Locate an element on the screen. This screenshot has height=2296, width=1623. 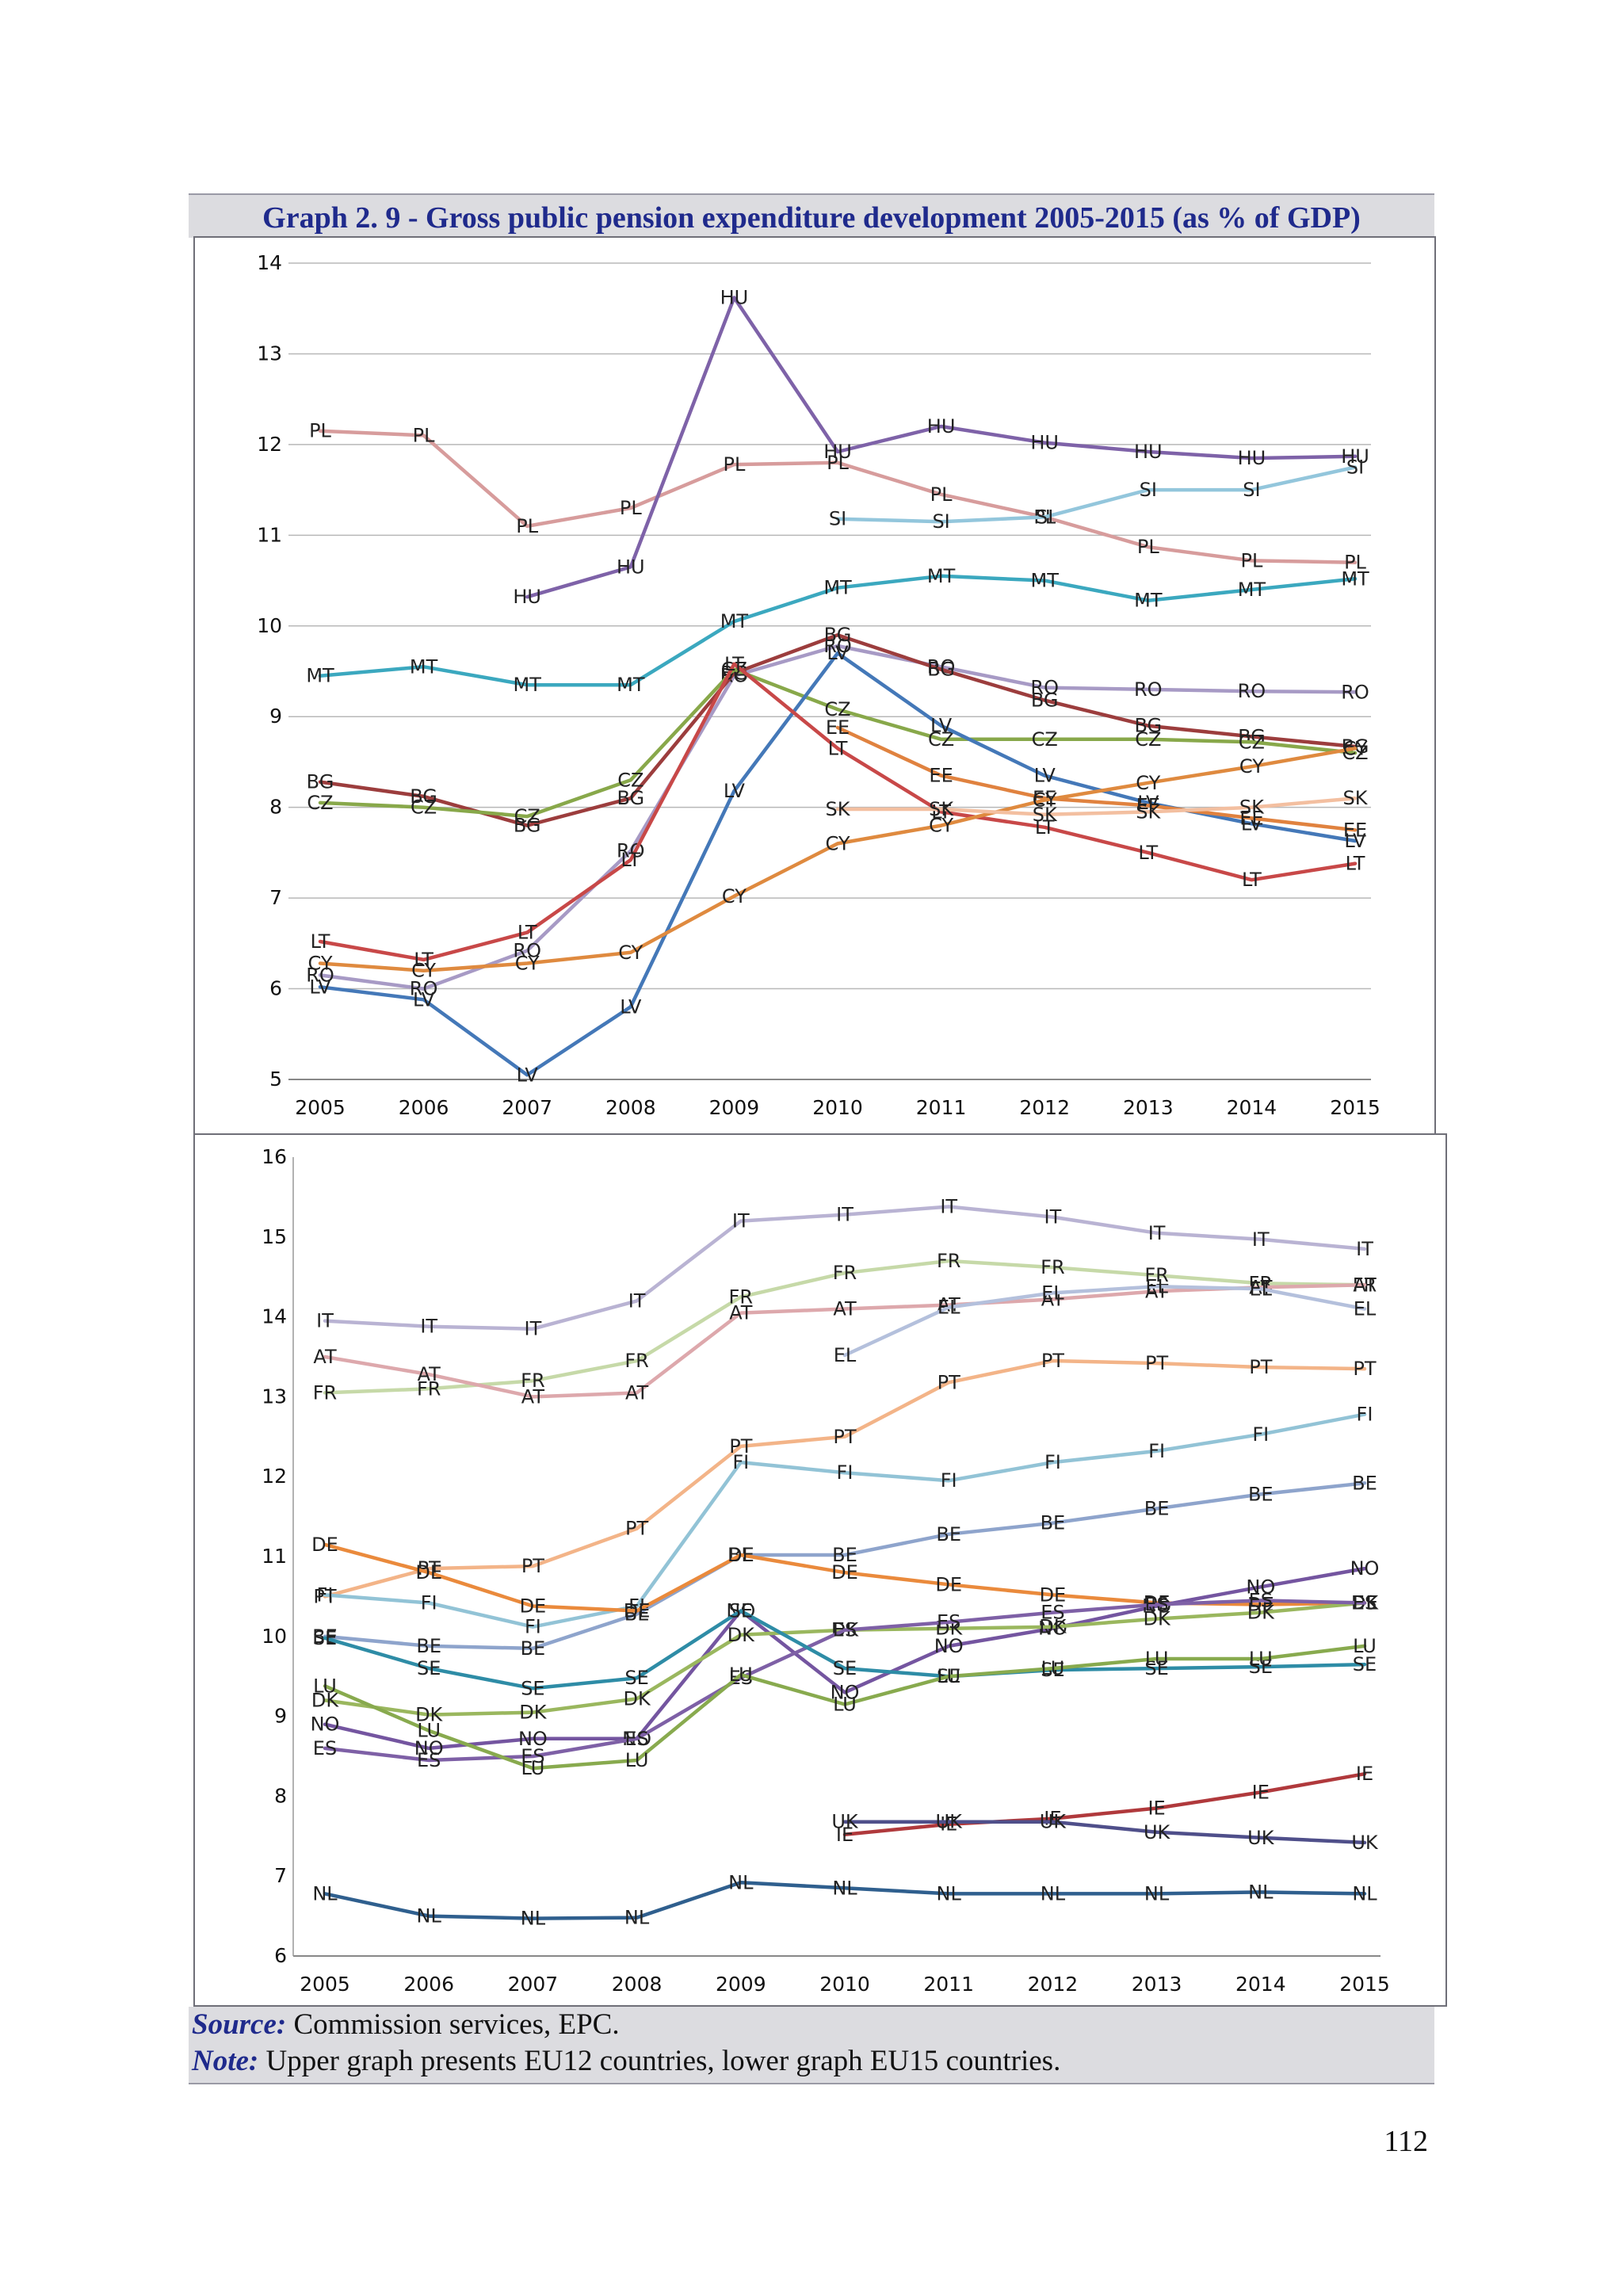
lower-point-label-fr-2005: FR is located at coordinates (325, 1392).